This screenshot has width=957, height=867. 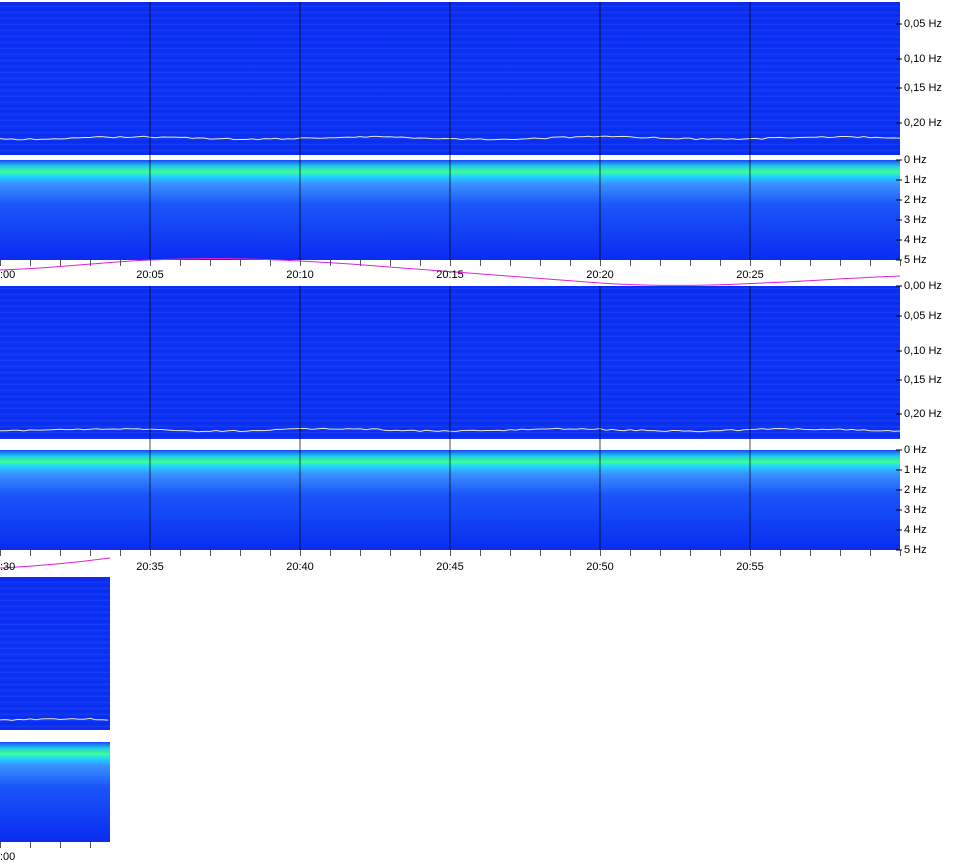 I want to click on time-label: 20:40, so click(x=300, y=567).